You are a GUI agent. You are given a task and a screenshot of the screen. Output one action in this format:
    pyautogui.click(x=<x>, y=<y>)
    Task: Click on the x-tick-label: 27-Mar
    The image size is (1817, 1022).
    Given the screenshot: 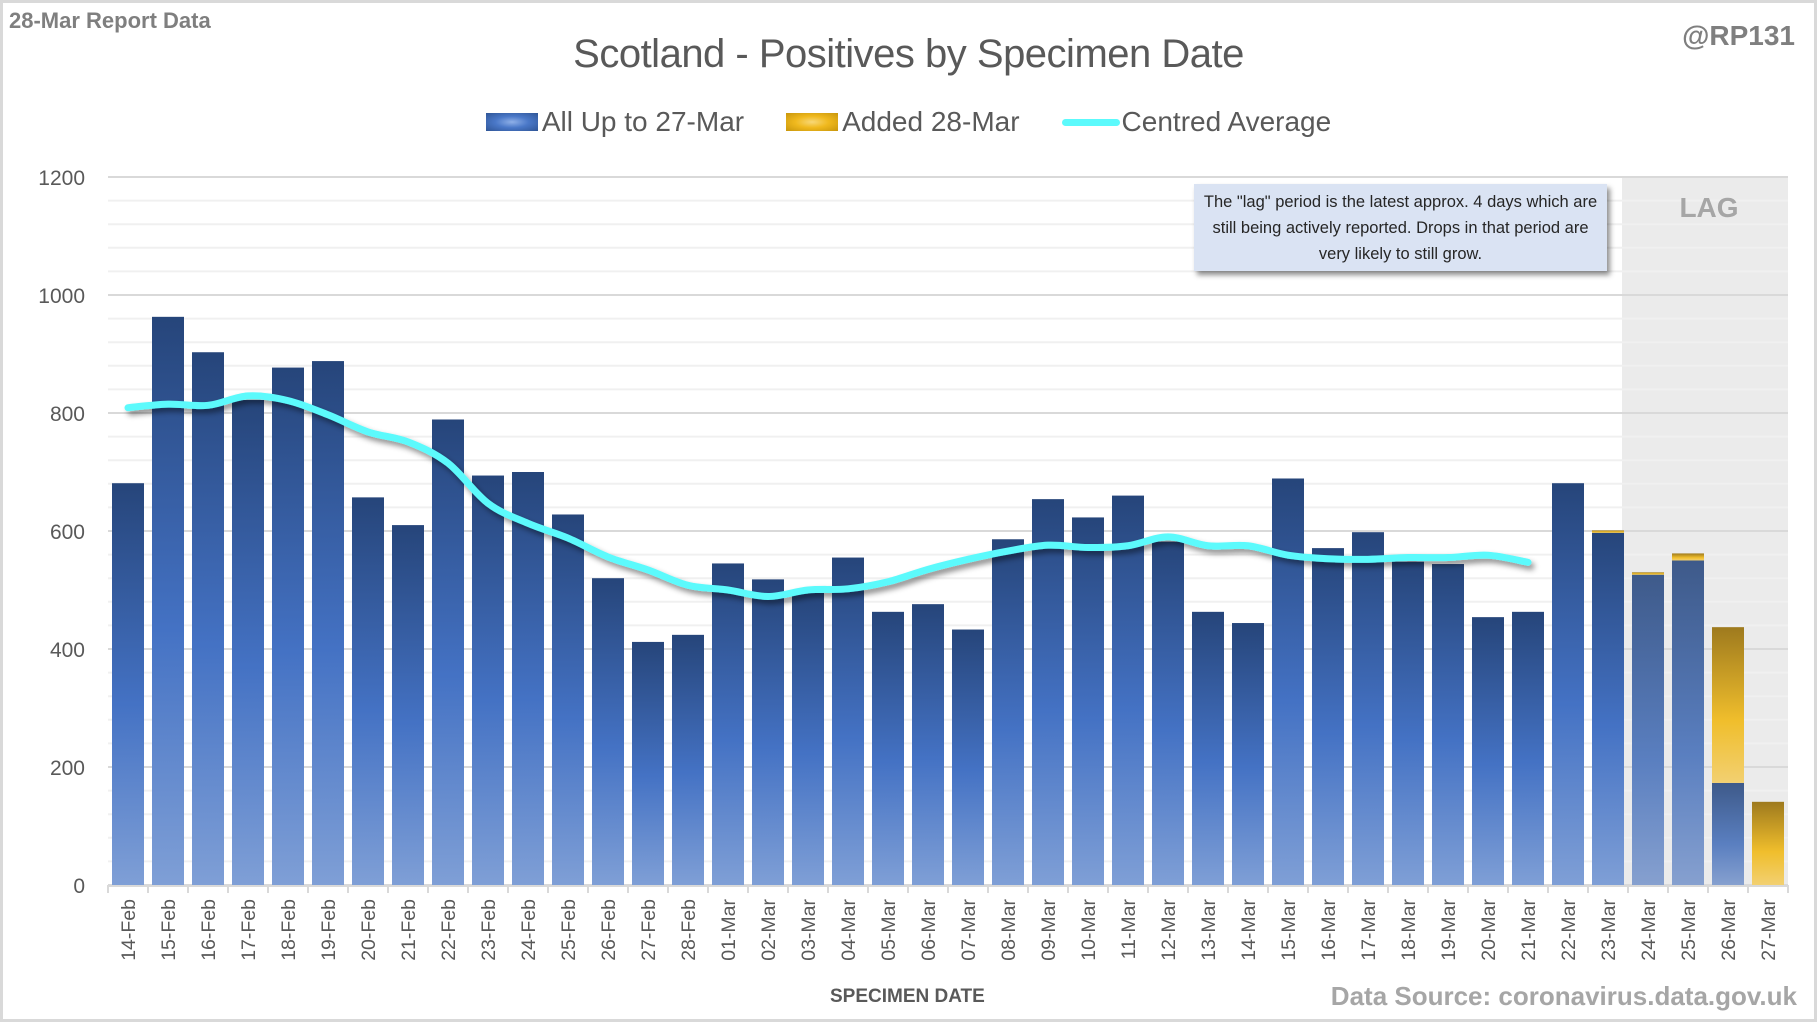 What is the action you would take?
    pyautogui.click(x=1769, y=930)
    